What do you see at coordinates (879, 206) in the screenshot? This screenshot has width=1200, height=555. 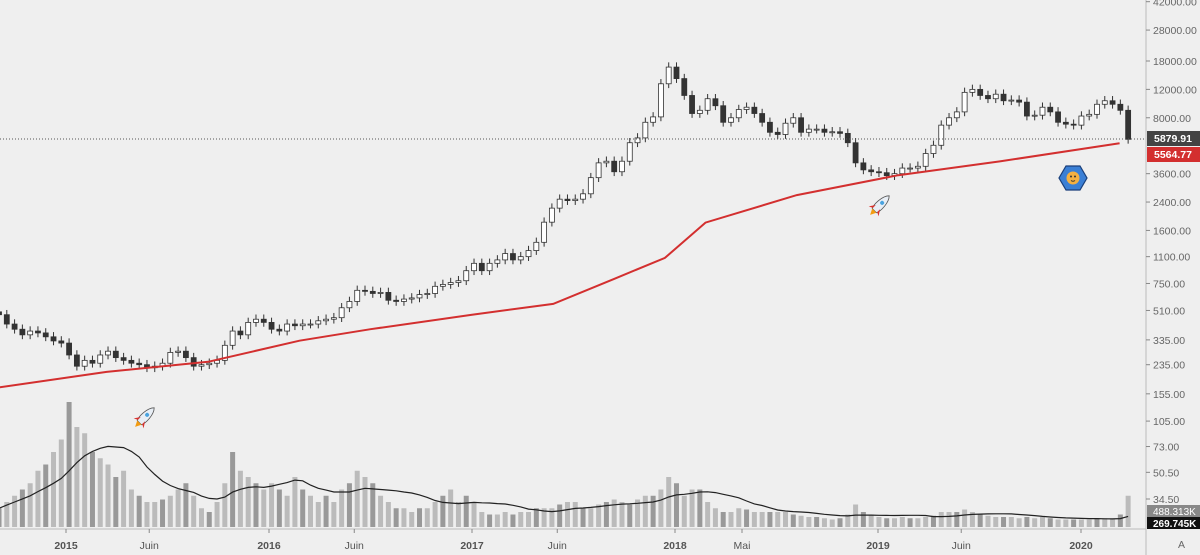 I see `rocket-icon` at bounding box center [879, 206].